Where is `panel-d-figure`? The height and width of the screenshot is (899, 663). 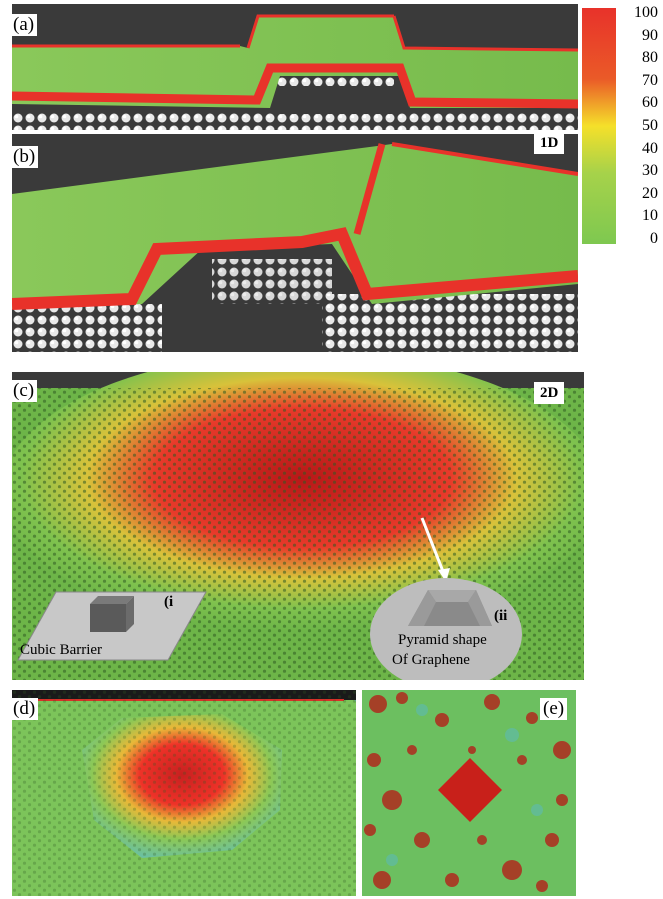
panel-d-figure is located at coordinates (184, 793).